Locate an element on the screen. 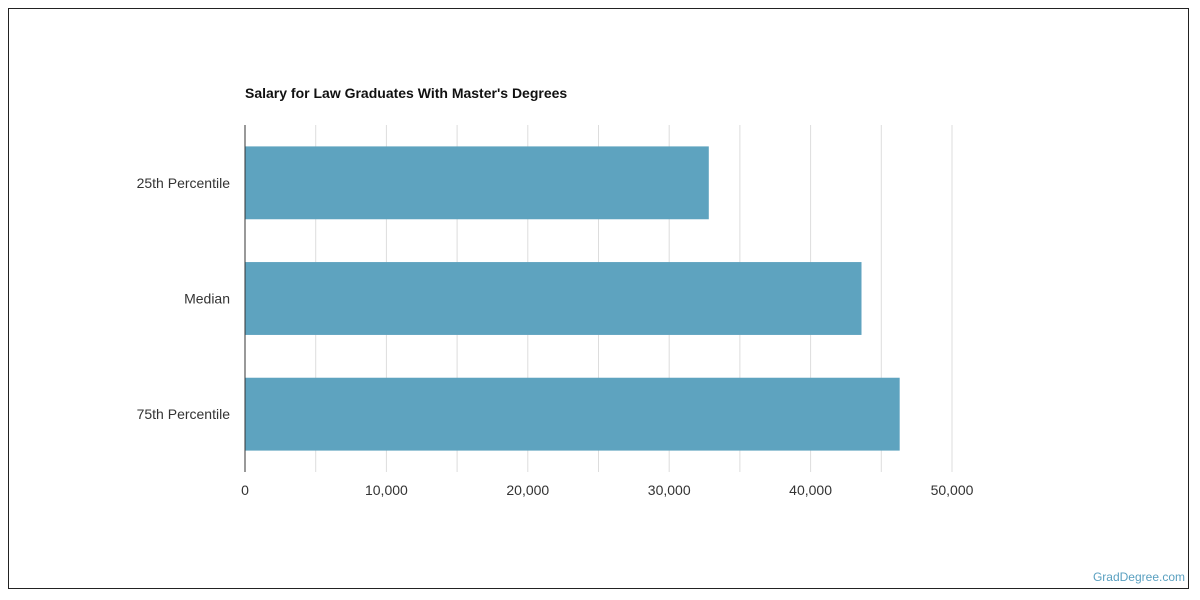  x-tick-label: 0 is located at coordinates (245, 490).